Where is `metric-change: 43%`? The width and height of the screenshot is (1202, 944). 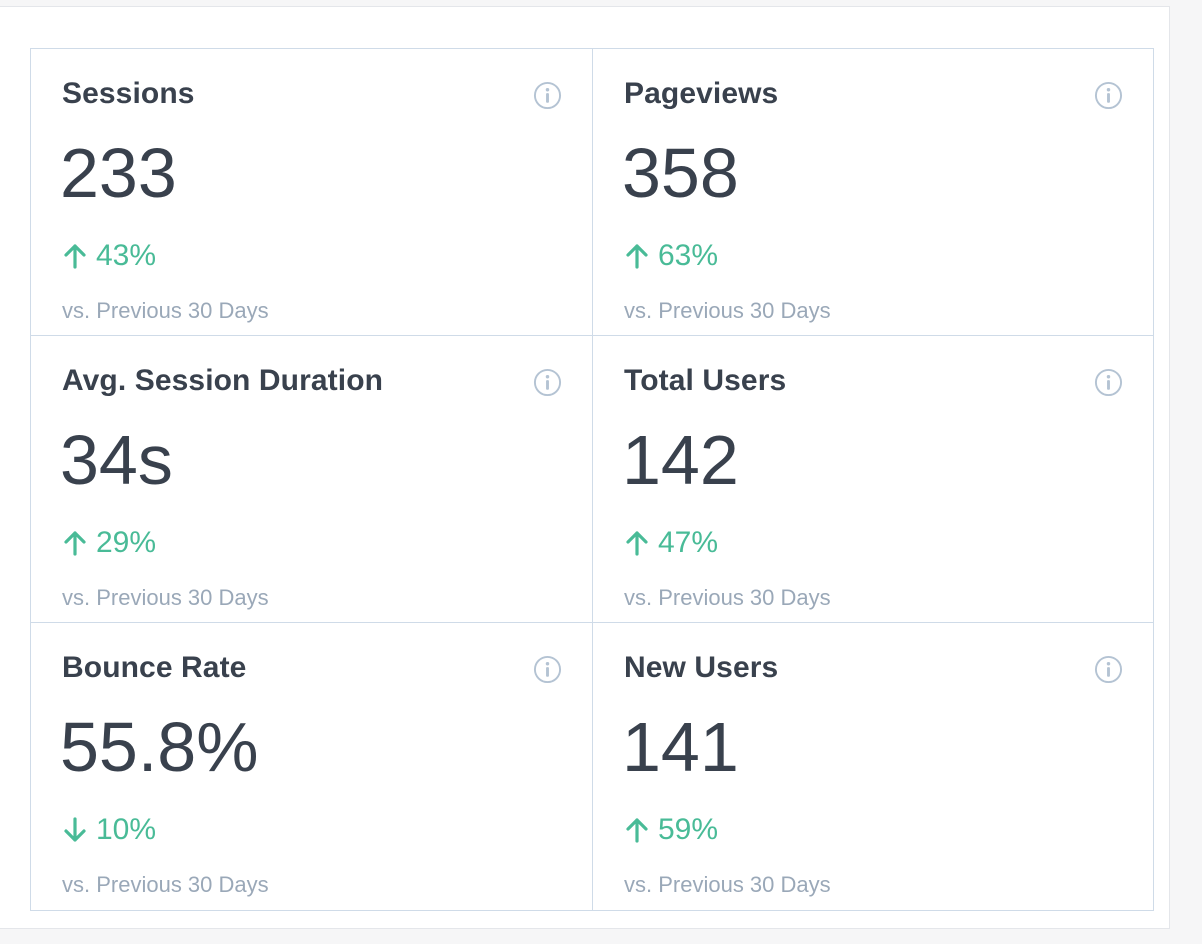
metric-change: 43% is located at coordinates (109, 256).